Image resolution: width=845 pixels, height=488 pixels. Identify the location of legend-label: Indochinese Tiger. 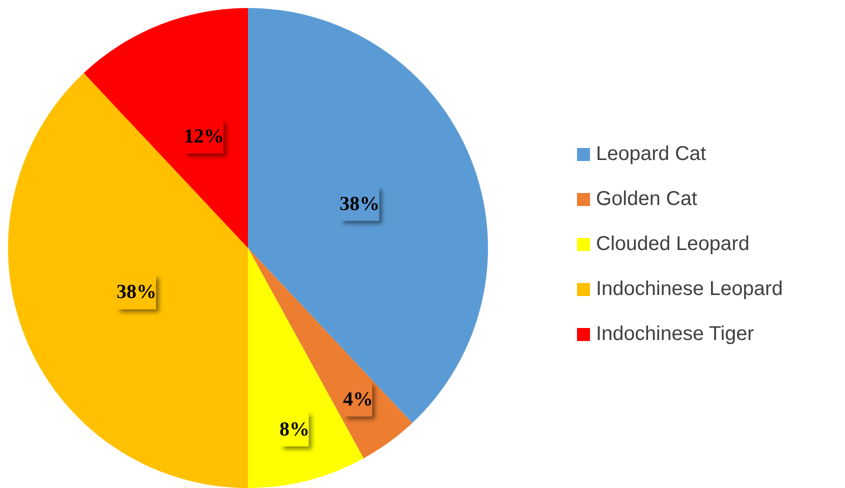
(675, 334).